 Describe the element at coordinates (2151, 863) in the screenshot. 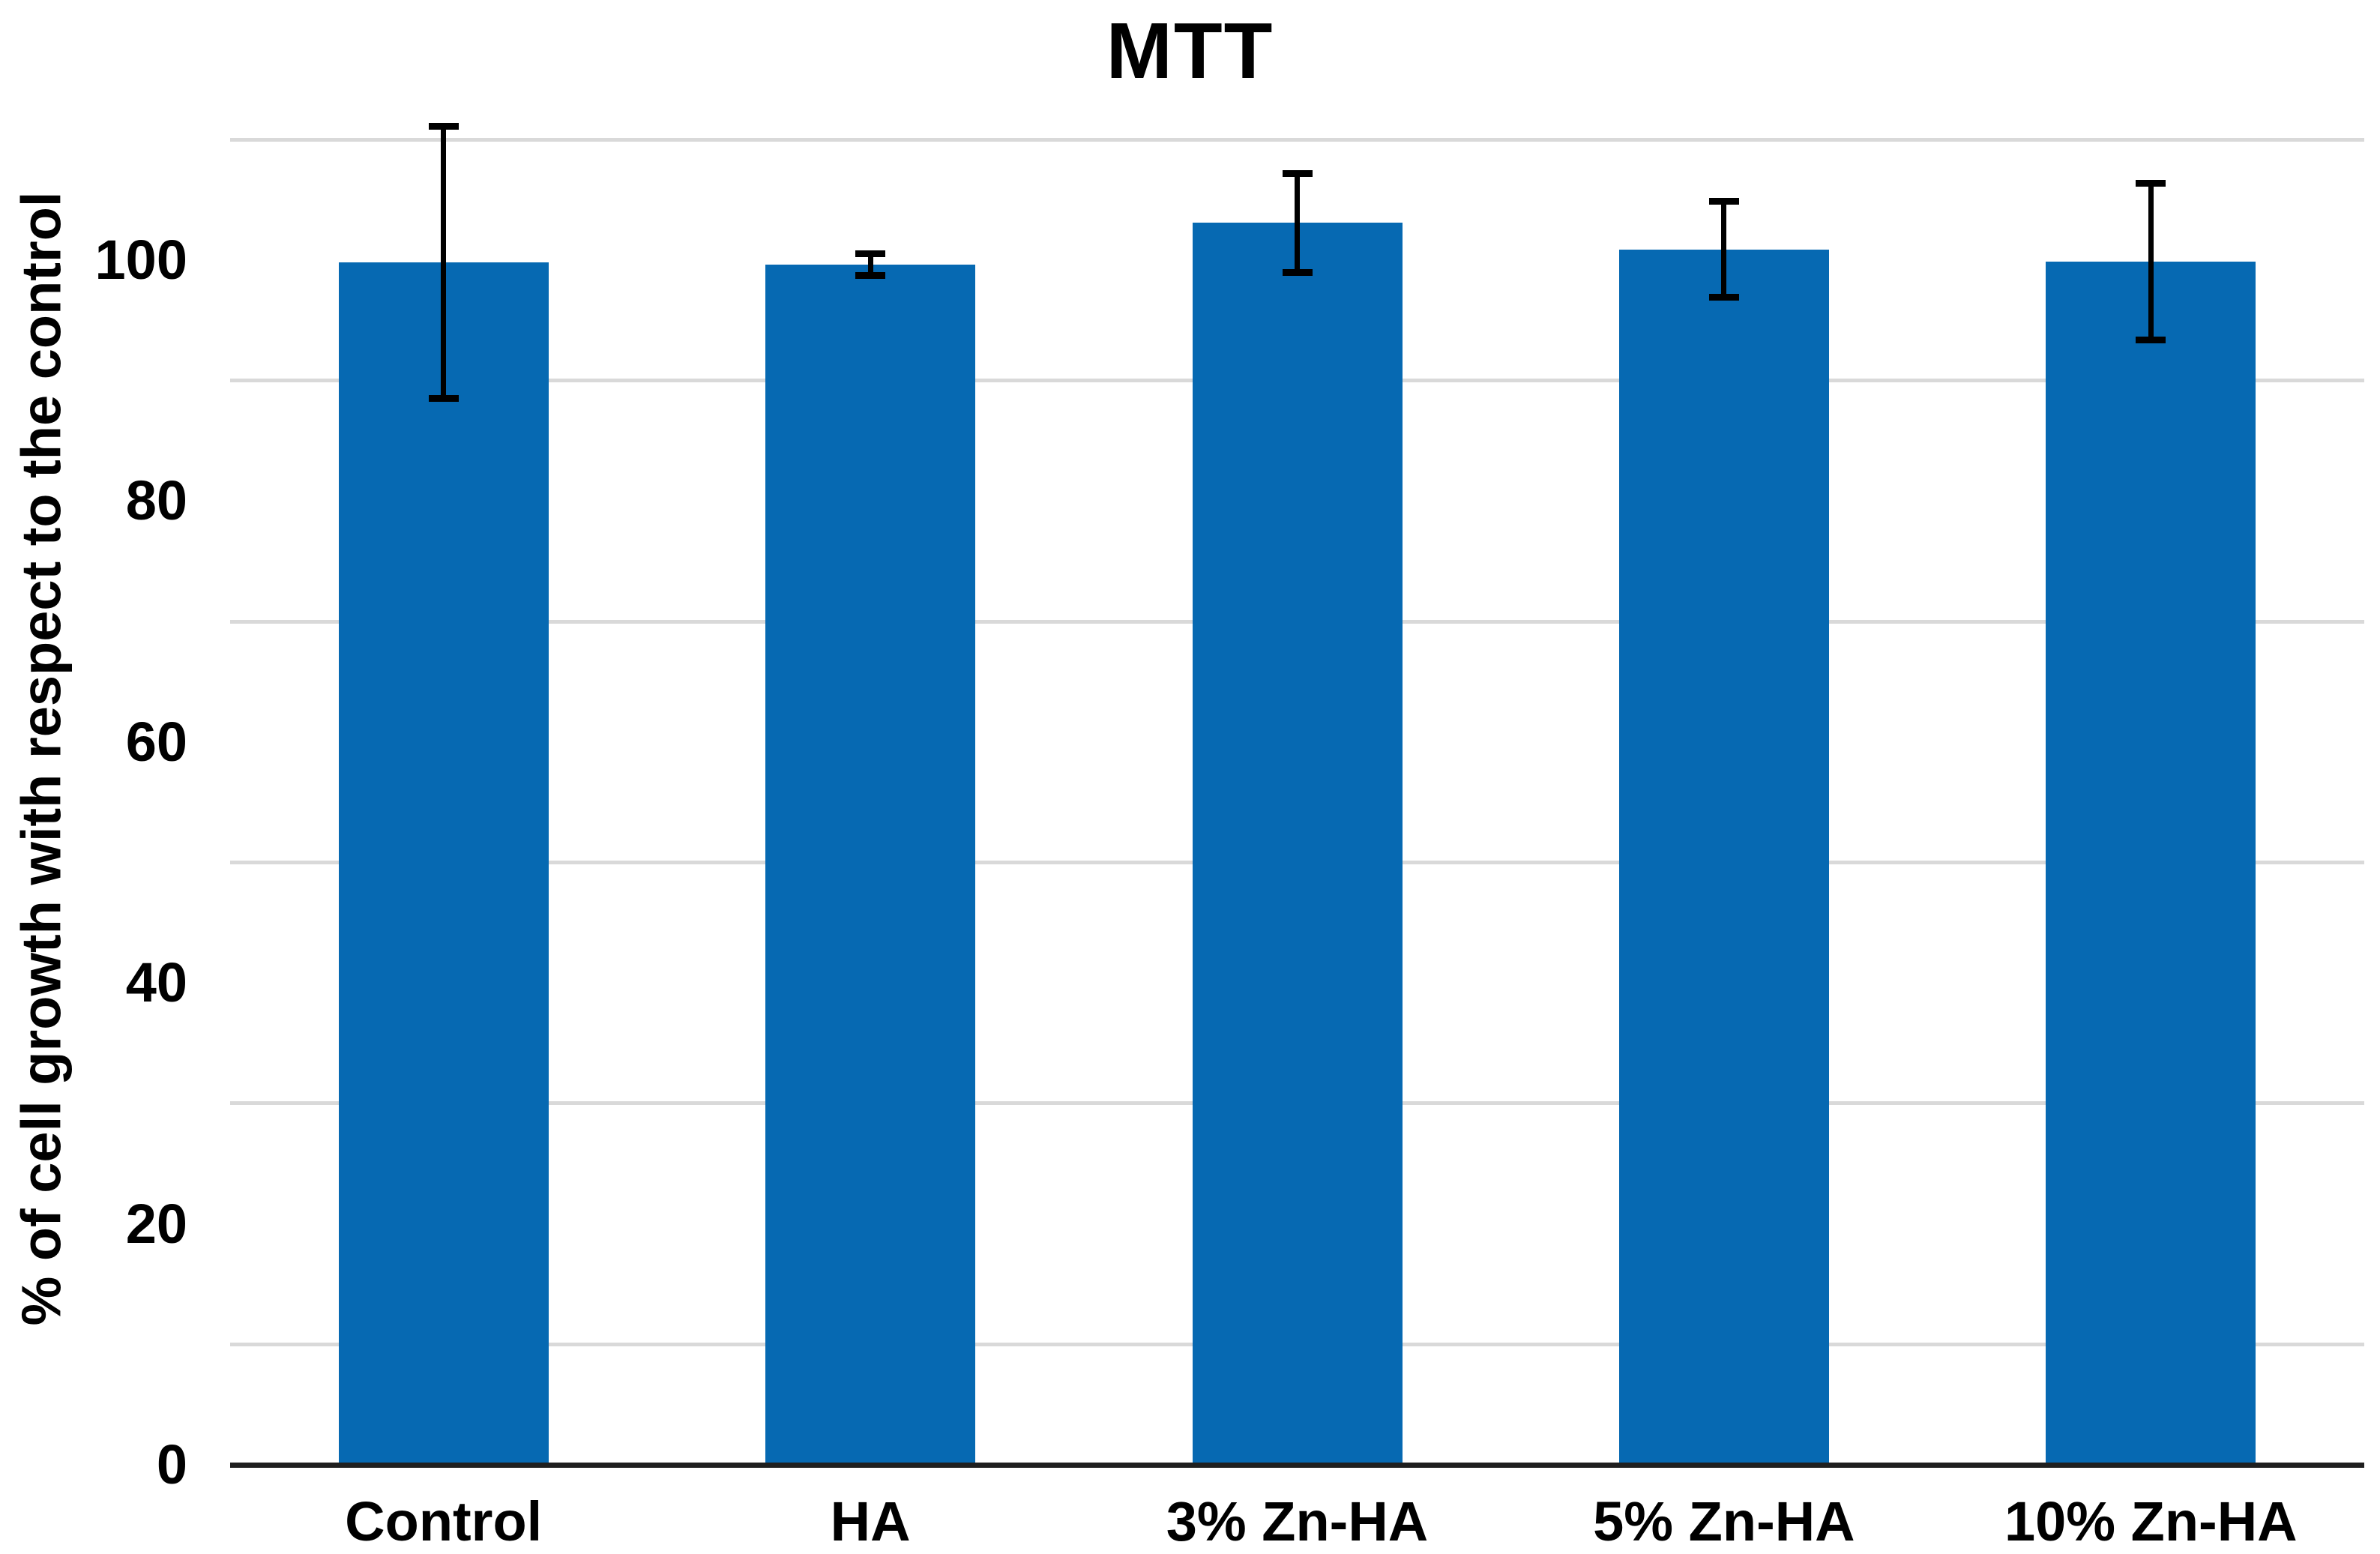

I see `bar-10-zn-ha` at that location.